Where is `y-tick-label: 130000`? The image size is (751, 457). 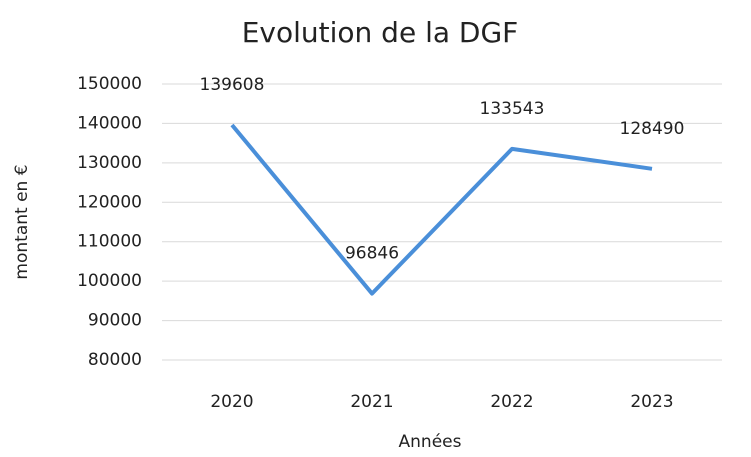
y-tick-label: 130000 is located at coordinates (109, 163).